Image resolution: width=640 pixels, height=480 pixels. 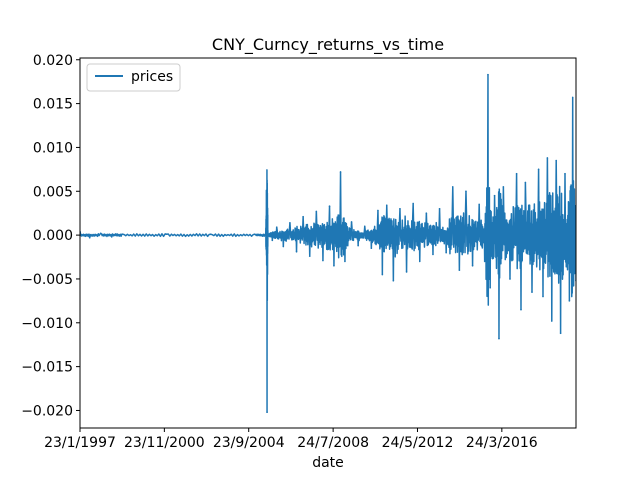 I want to click on x-tick-label: 23/1/1997, so click(x=80, y=443).